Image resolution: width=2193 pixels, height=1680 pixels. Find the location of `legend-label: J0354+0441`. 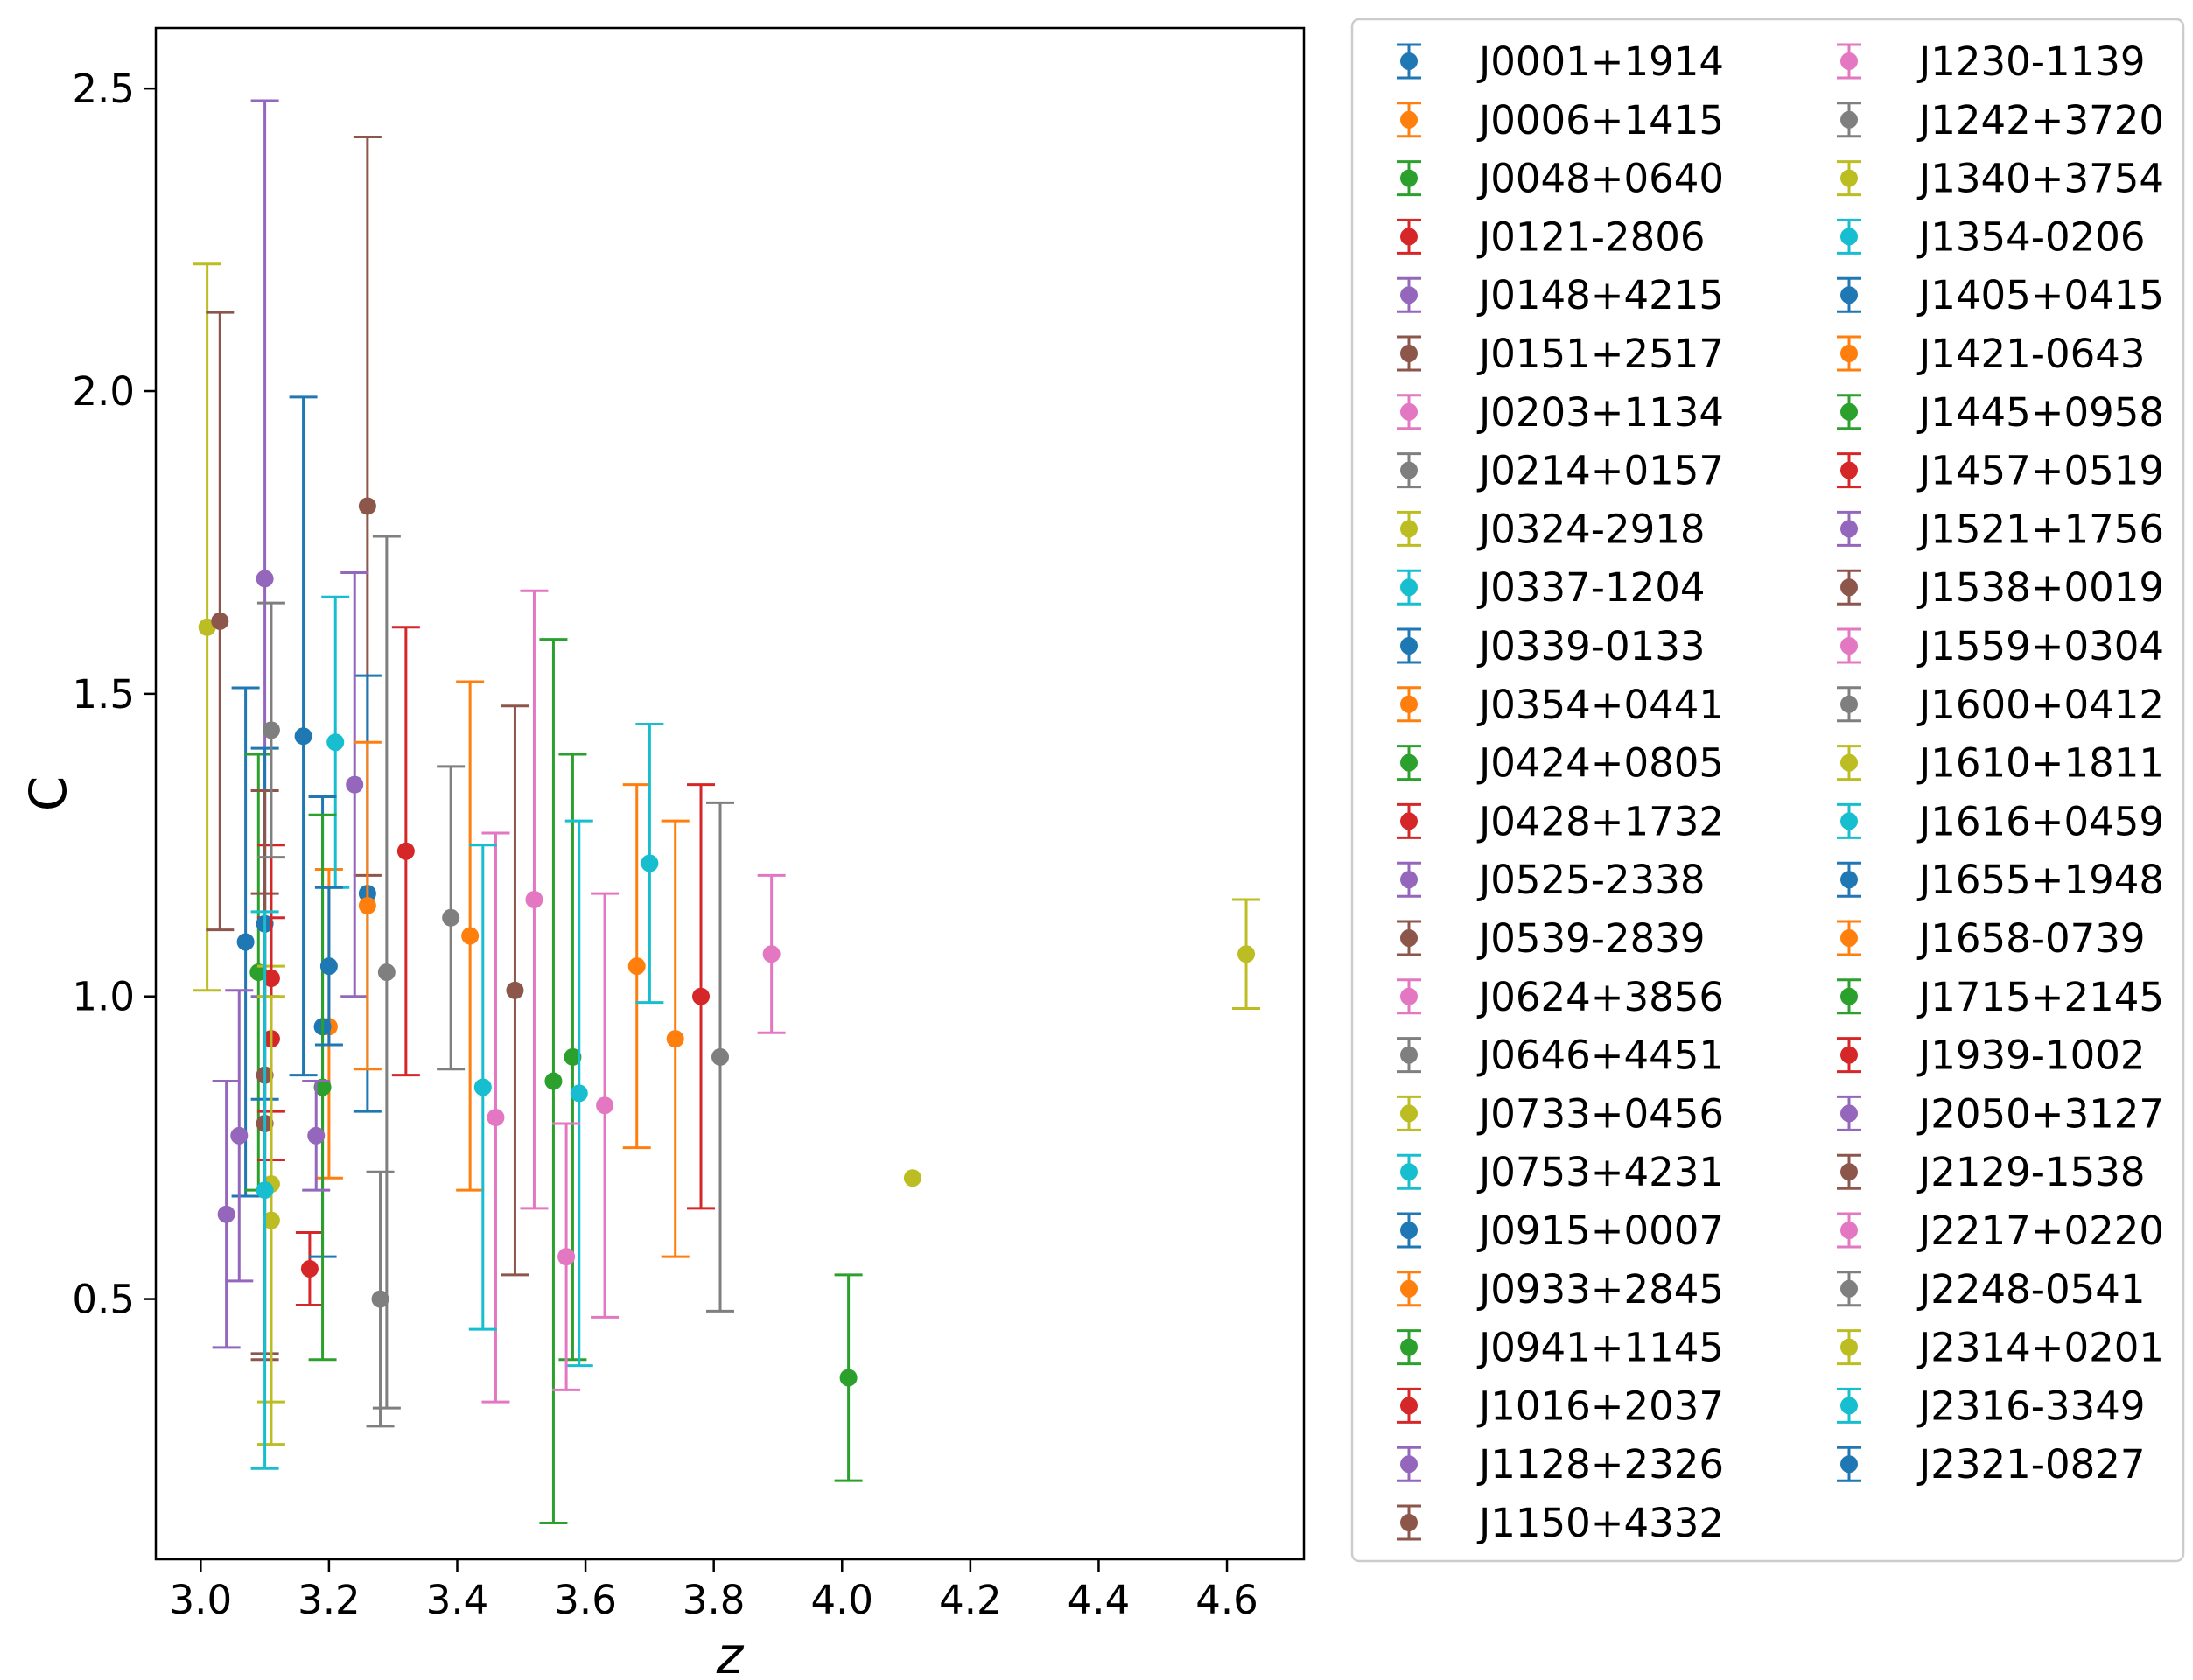

legend-label: J0354+0441 is located at coordinates (1600, 705).